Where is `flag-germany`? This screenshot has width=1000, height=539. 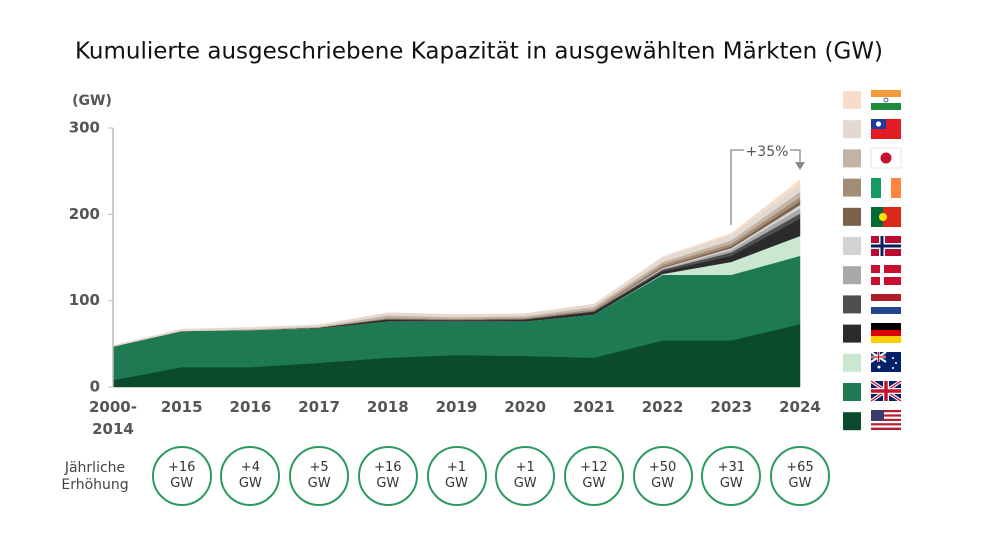 flag-germany is located at coordinates (886, 333).